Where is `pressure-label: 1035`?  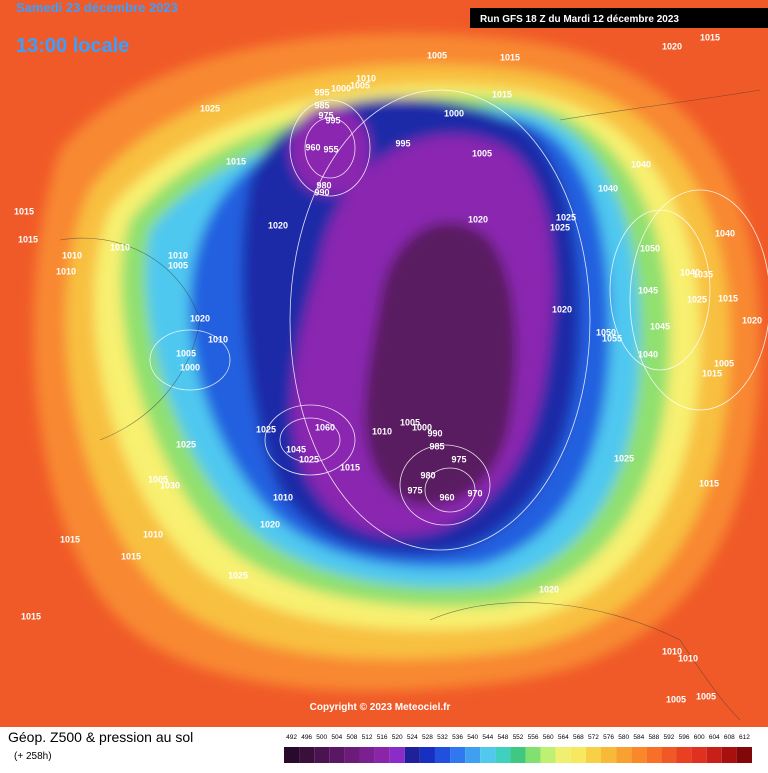 pressure-label: 1035 is located at coordinates (703, 274).